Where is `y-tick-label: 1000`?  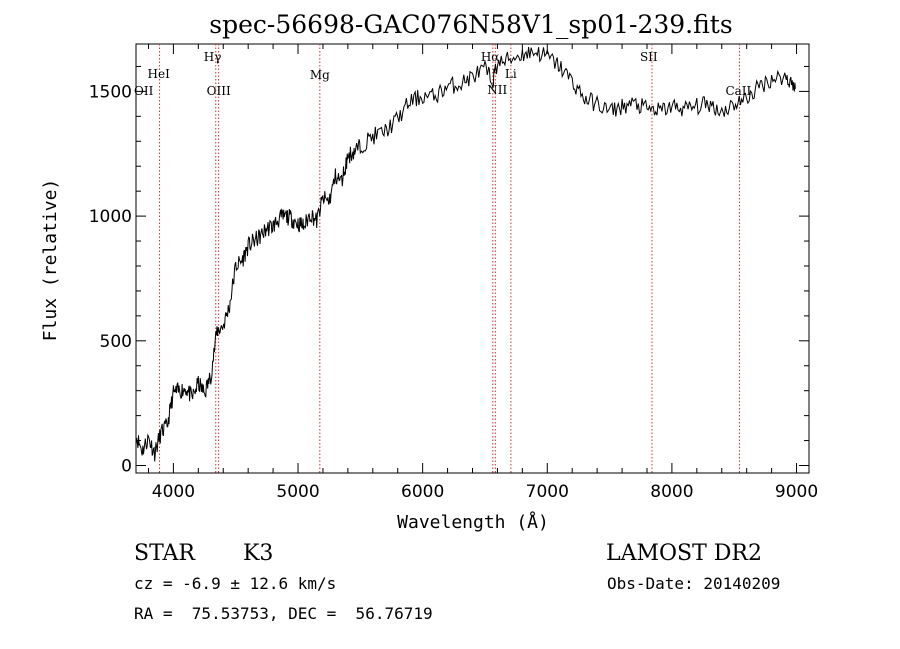 y-tick-label: 1000 is located at coordinates (110, 217).